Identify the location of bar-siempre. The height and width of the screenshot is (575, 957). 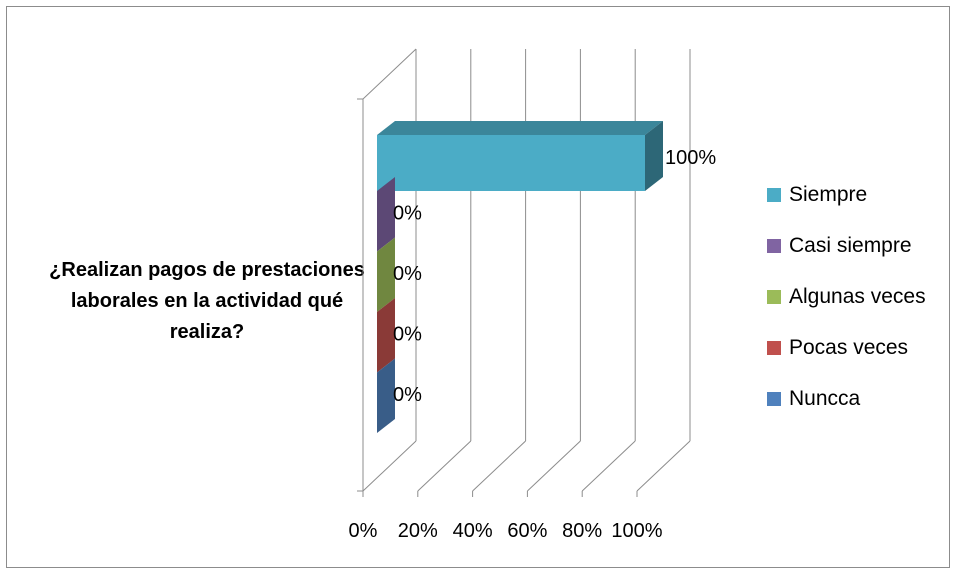
(520, 156).